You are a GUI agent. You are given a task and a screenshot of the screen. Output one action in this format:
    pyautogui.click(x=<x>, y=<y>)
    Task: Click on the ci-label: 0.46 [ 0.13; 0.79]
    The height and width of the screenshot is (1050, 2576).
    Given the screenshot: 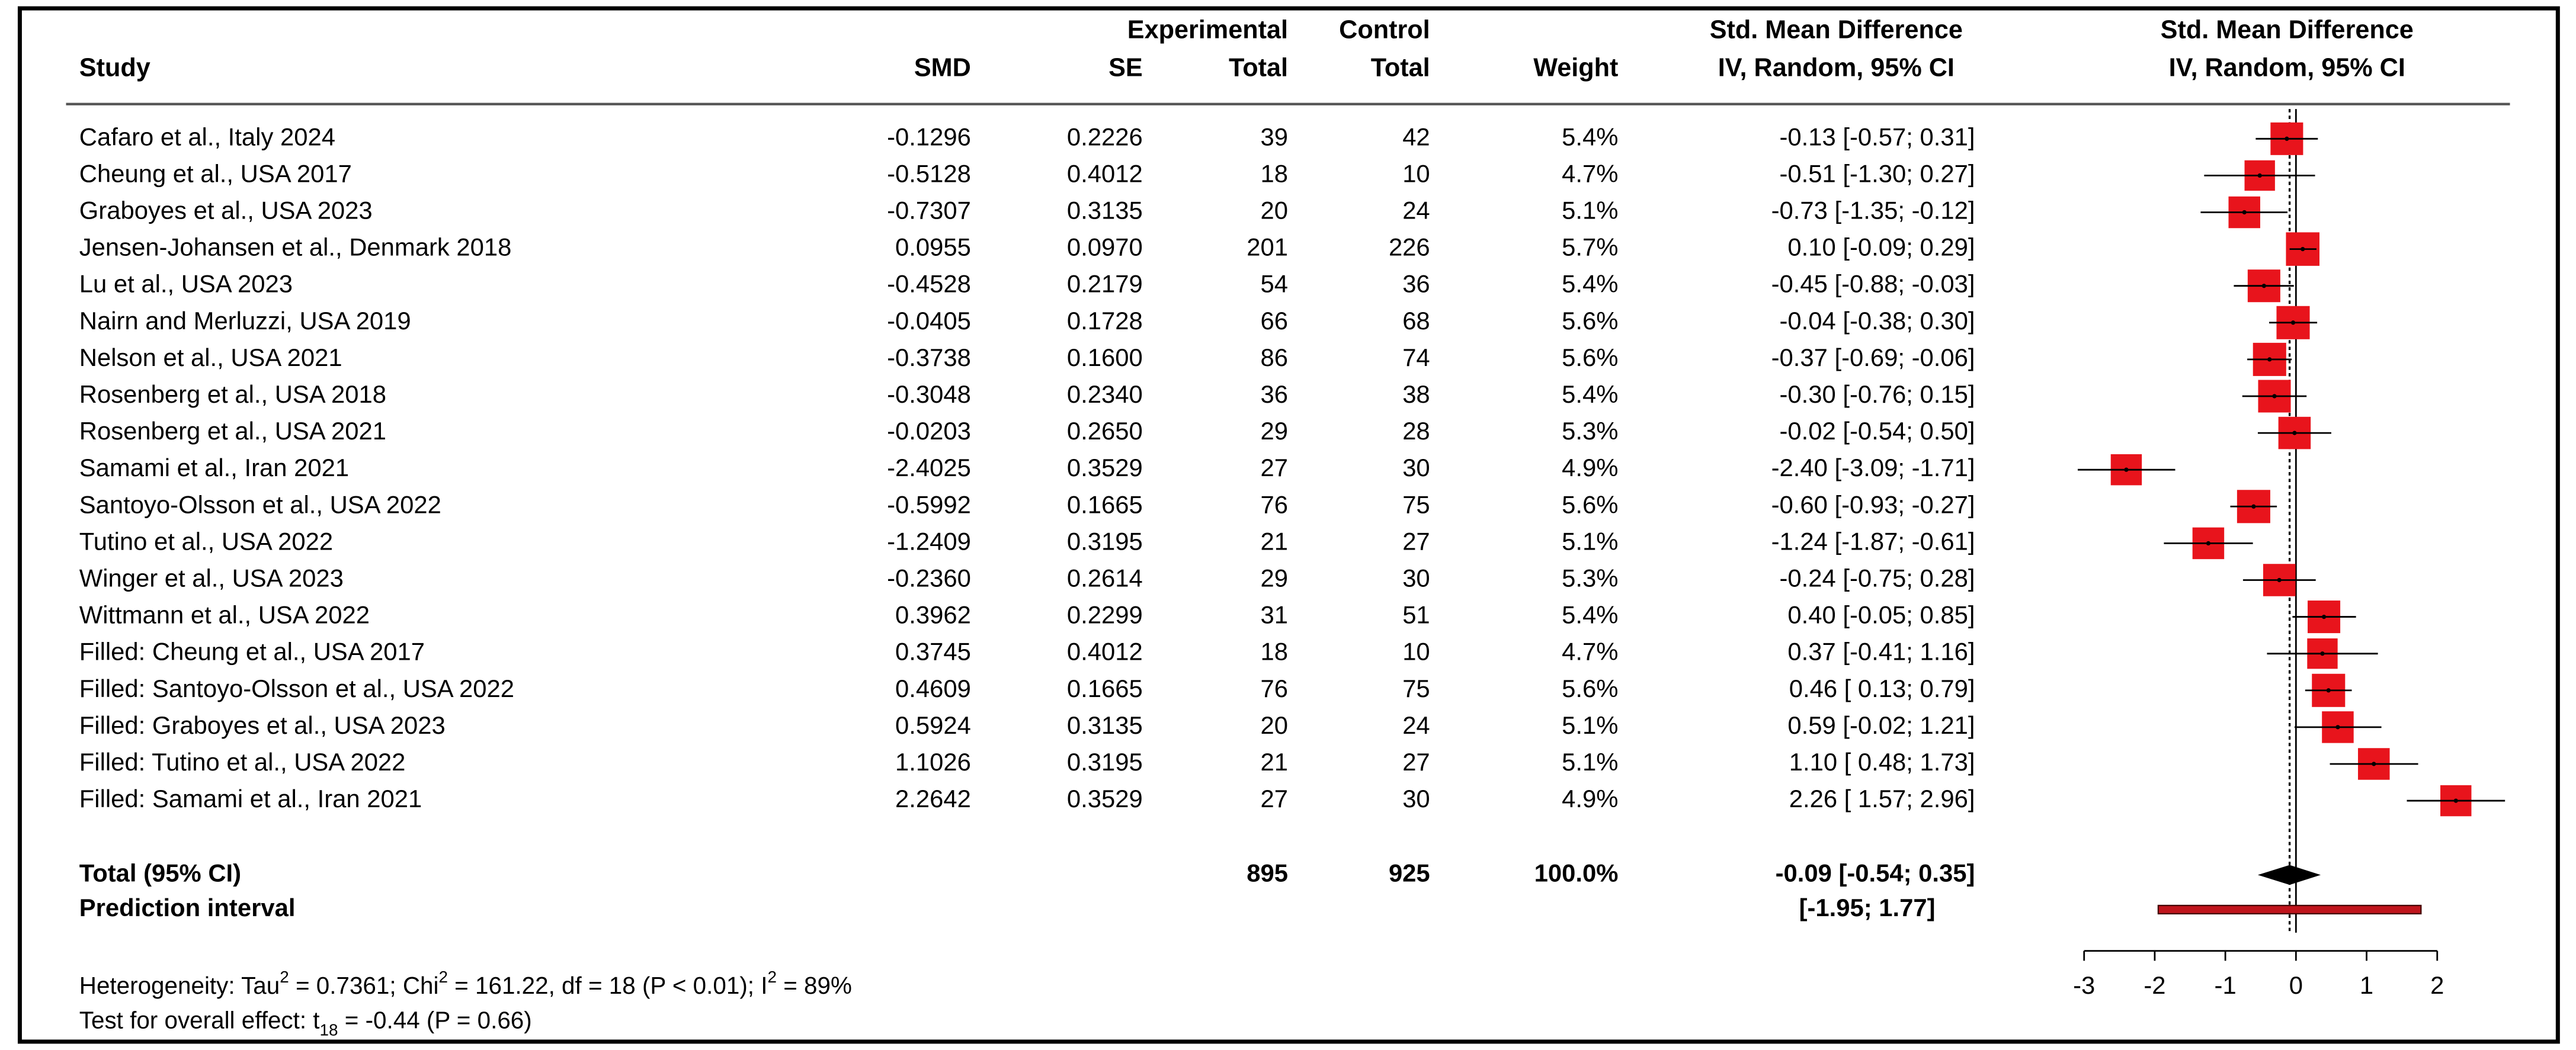 What is the action you would take?
    pyautogui.click(x=1882, y=689)
    